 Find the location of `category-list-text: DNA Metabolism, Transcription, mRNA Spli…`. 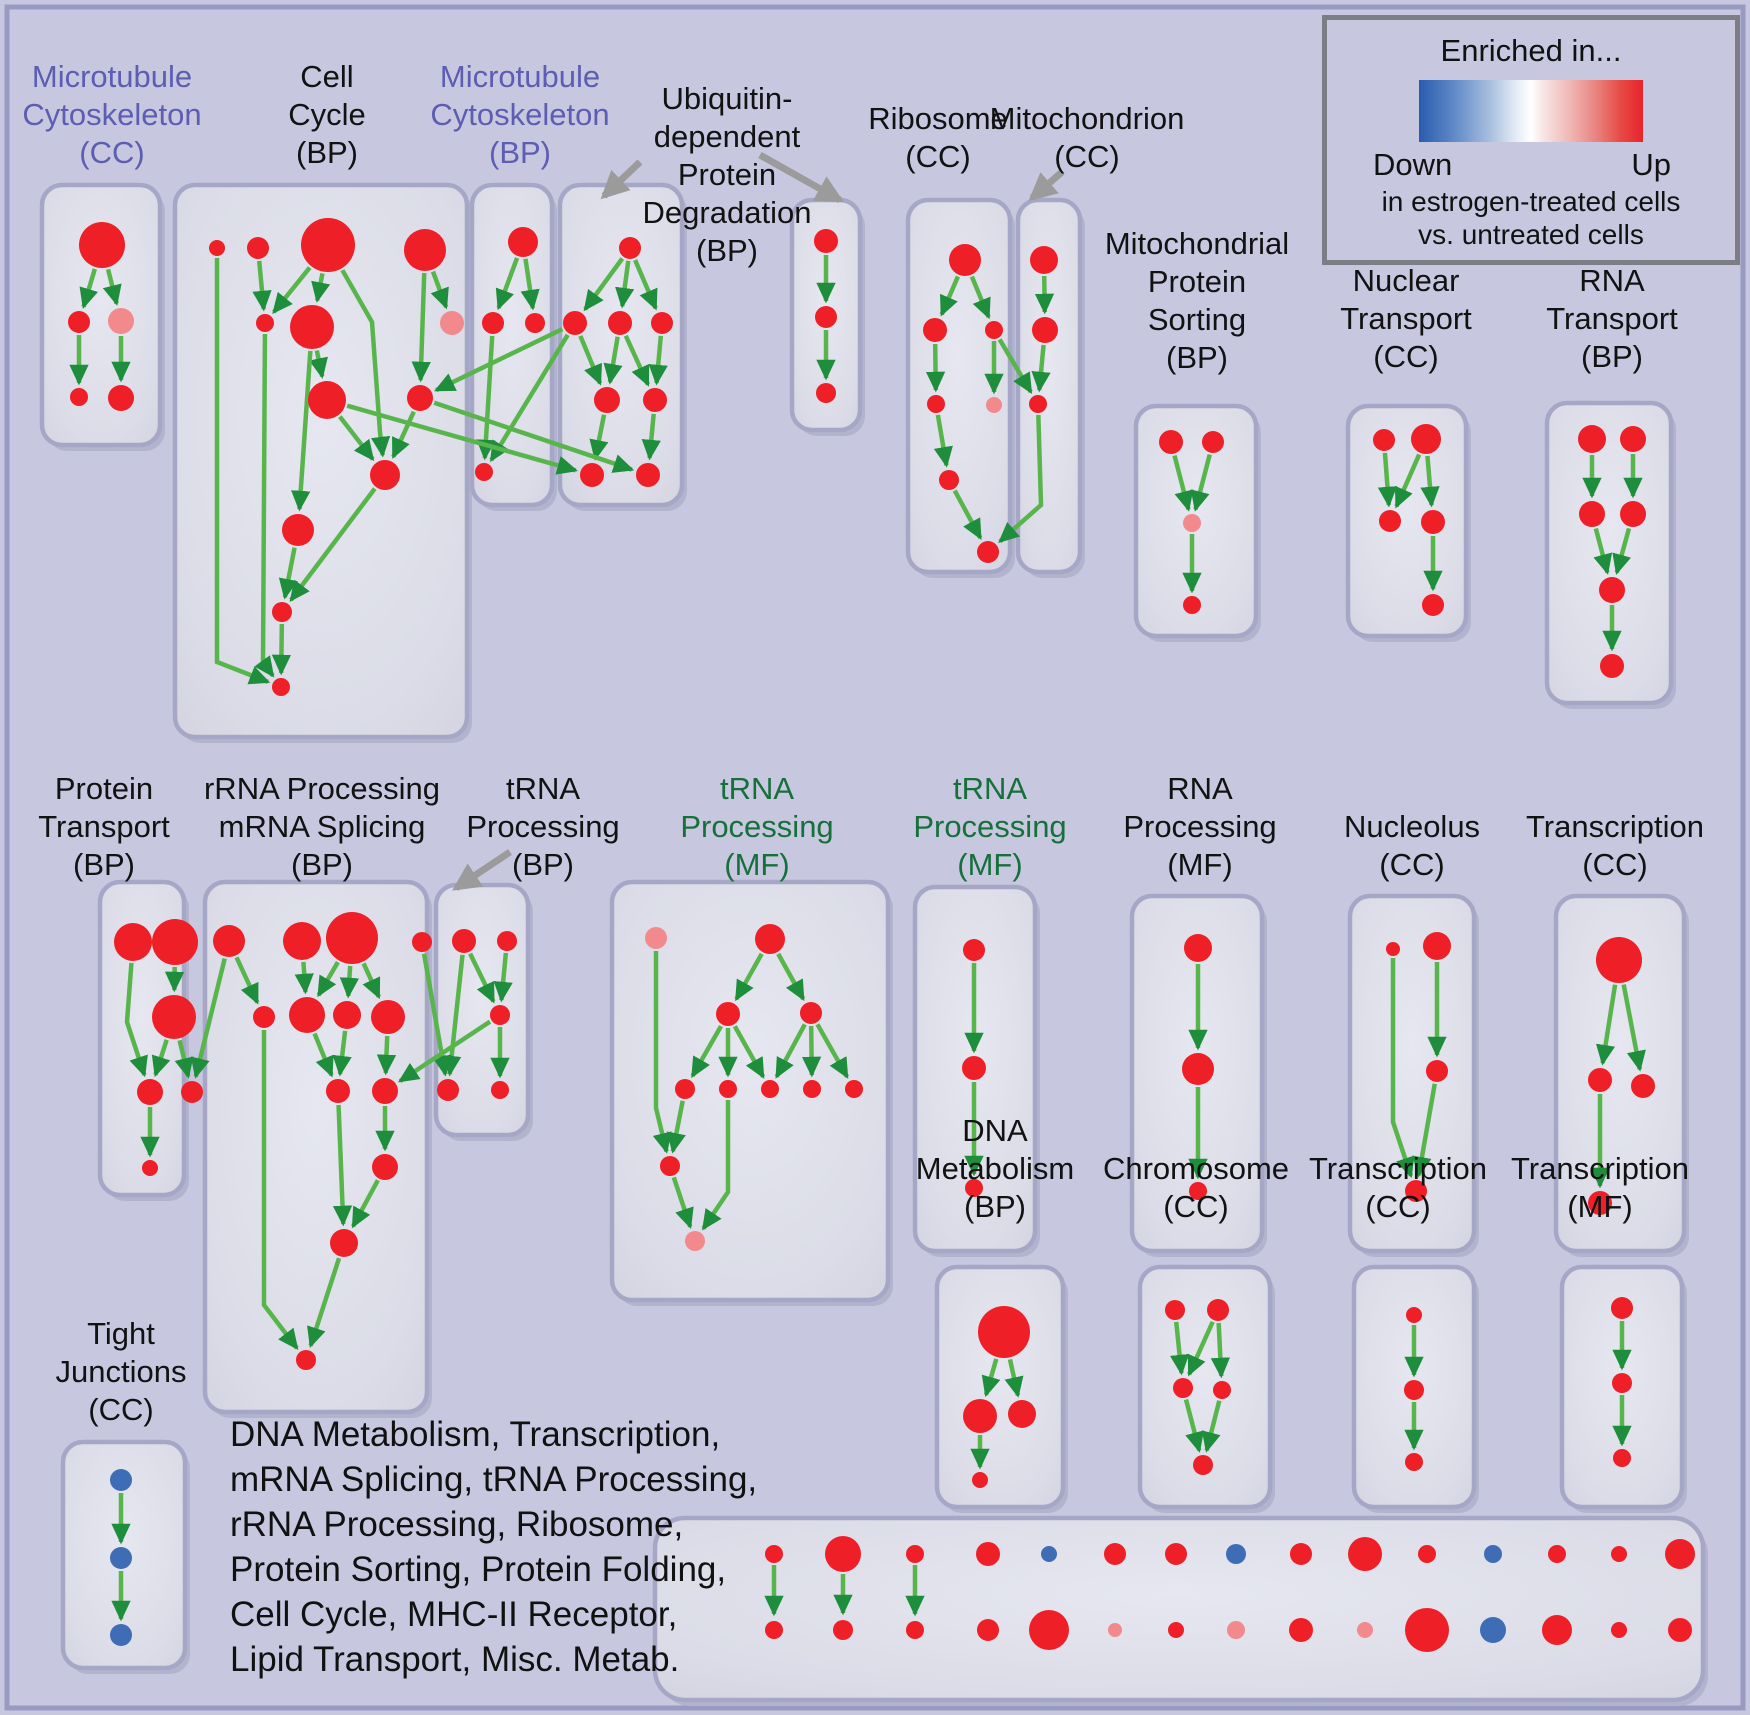

category-list-text: DNA Metabolism, Transcription, mRNA Spli… is located at coordinates (494, 1547).